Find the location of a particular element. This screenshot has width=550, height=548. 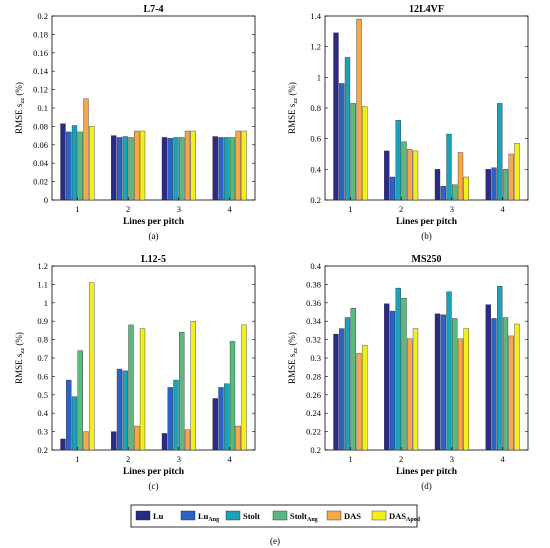

y-tick-label: 0 is located at coordinates (46, 200).